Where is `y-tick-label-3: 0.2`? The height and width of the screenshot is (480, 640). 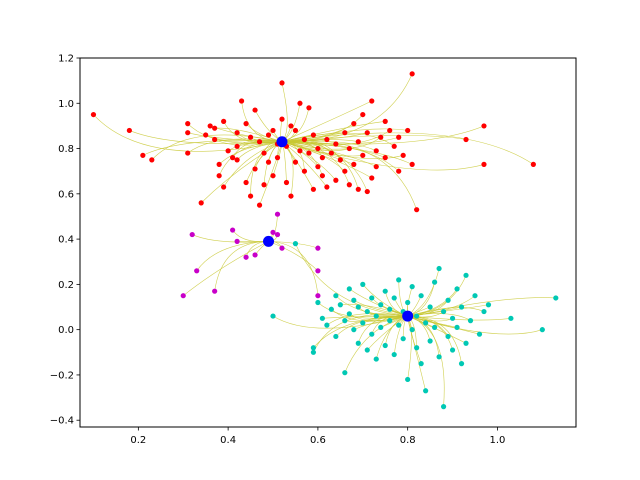 y-tick-label-3: 0.2 is located at coordinates (66, 285).